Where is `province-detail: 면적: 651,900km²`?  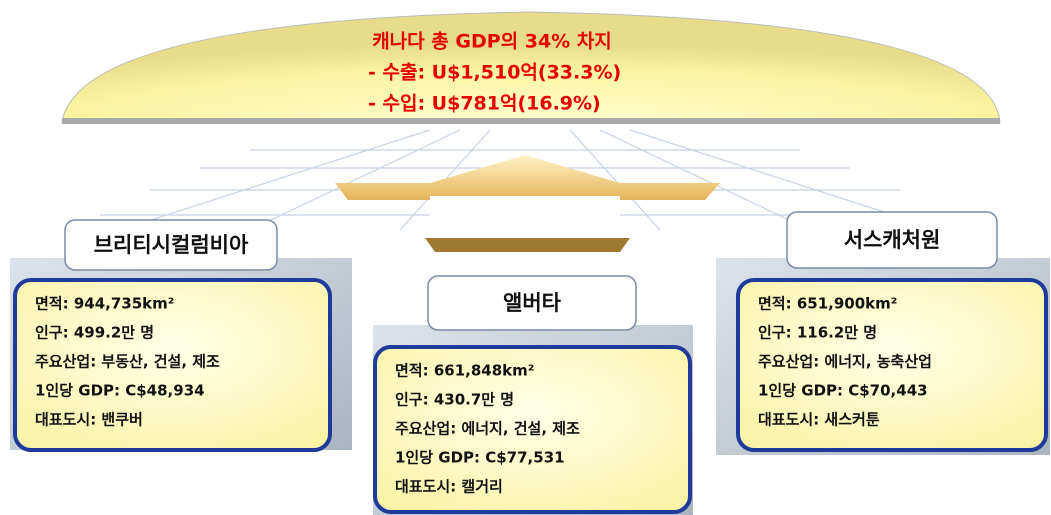
province-detail: 면적: 651,900km² is located at coordinates (827, 304).